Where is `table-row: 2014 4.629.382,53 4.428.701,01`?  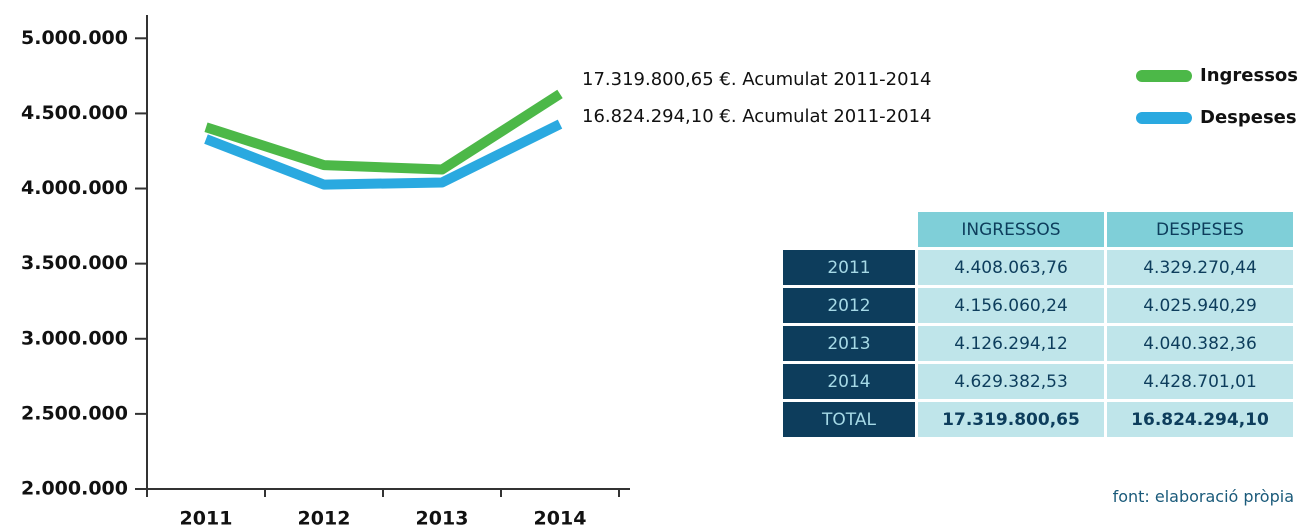 table-row: 2014 4.629.382,53 4.428.701,01 is located at coordinates (1038, 381).